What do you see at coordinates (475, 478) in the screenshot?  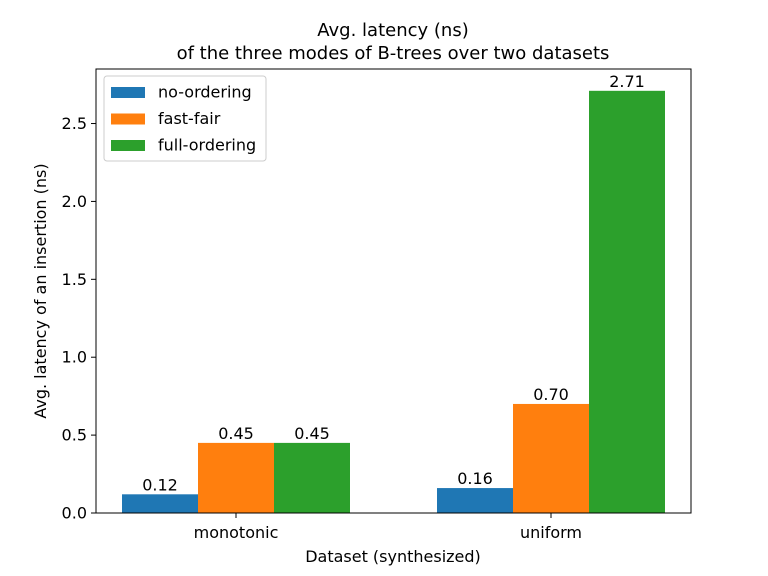 I see `bar-value-label: 0.16` at bounding box center [475, 478].